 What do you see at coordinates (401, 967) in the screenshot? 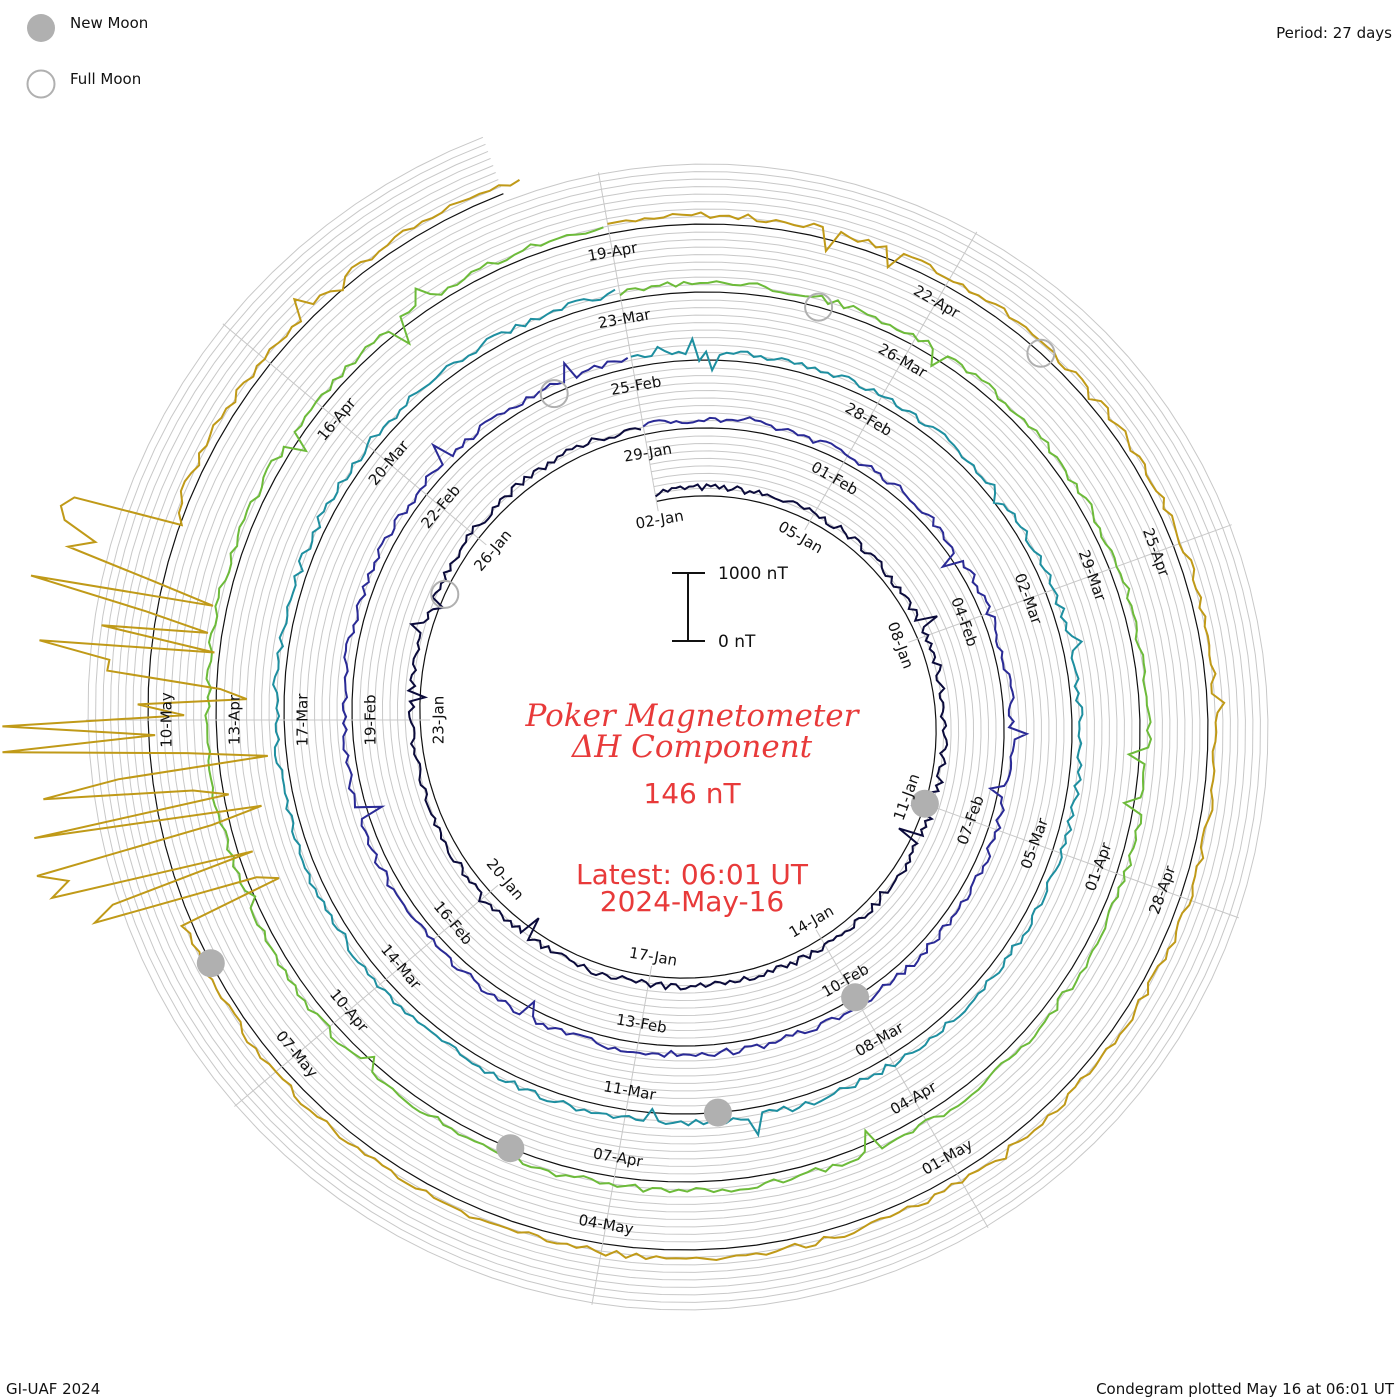
I see `date-label: 14-Mar` at bounding box center [401, 967].